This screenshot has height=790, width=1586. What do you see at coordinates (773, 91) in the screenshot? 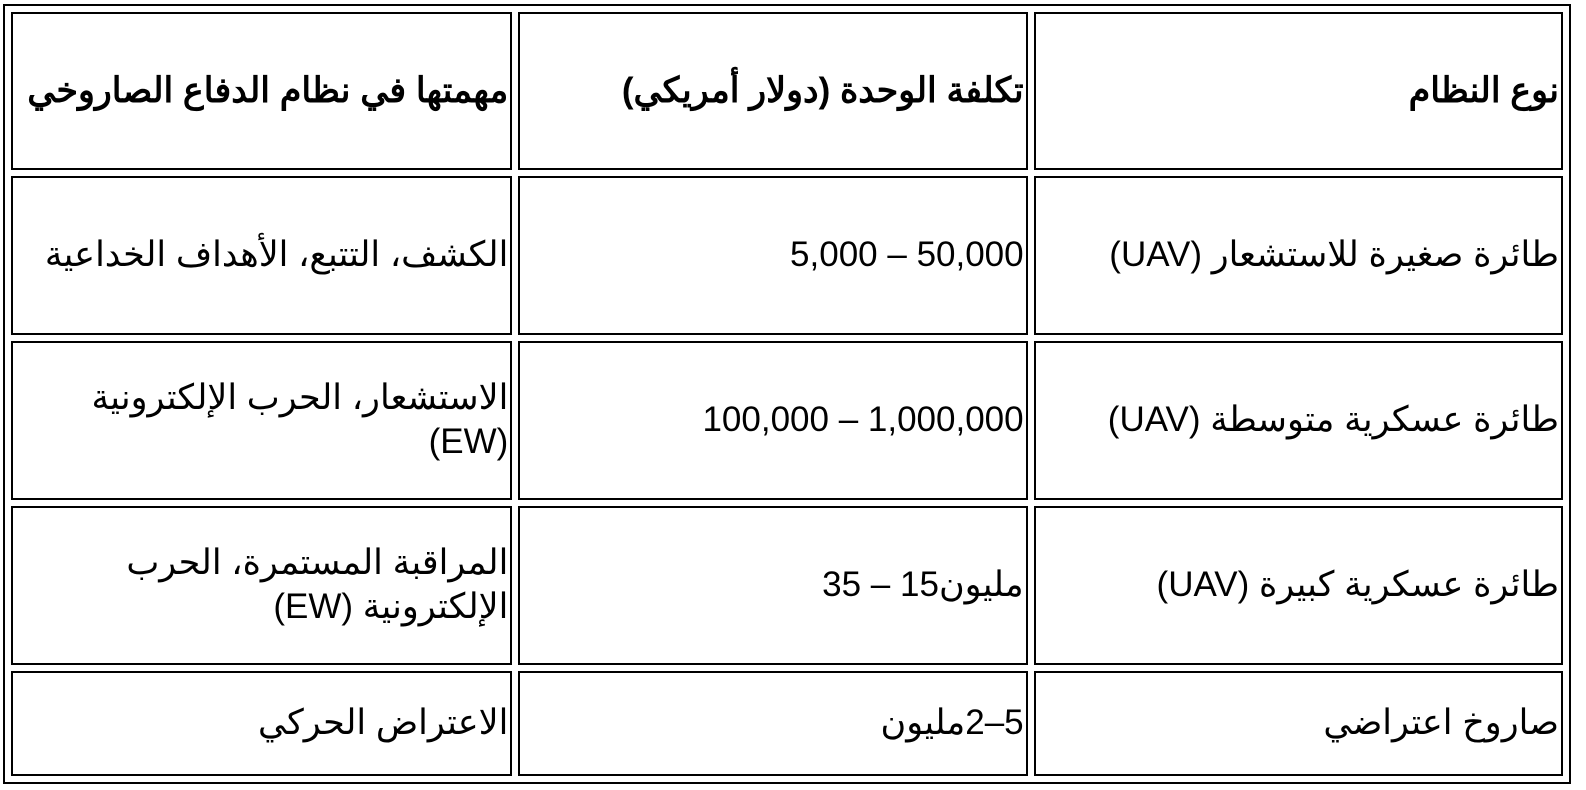
I see `header-unit-cost: تكلفة الوحدة (دولار أمريكي)` at bounding box center [773, 91].